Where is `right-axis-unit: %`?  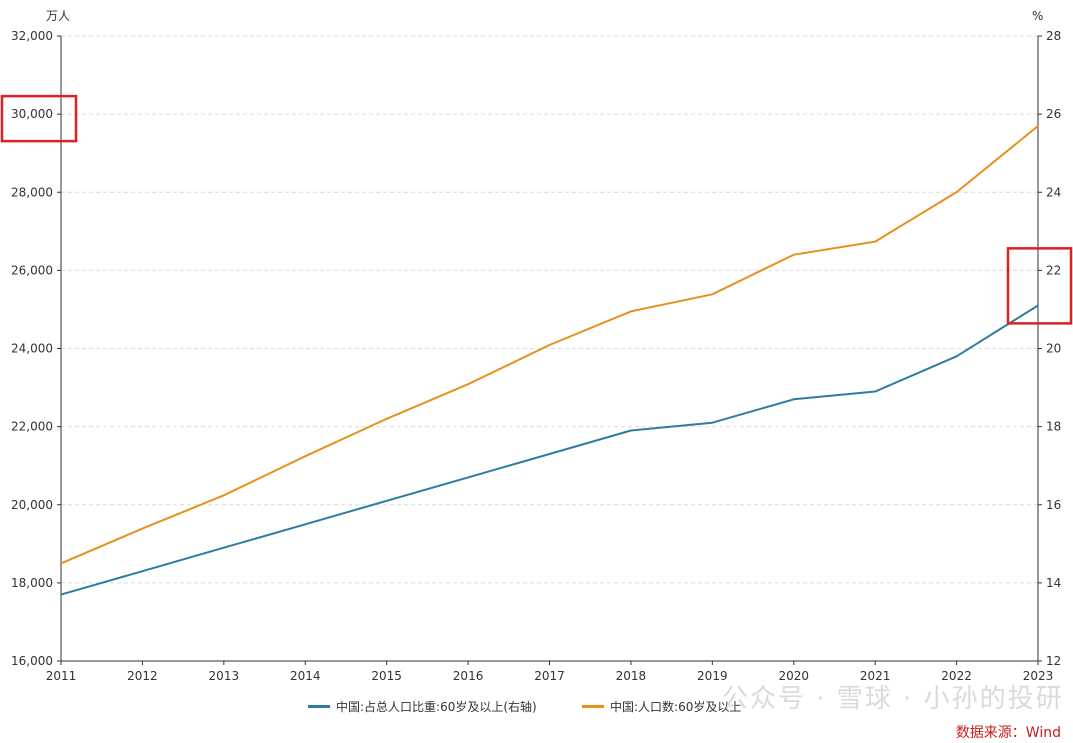
right-axis-unit: % is located at coordinates (1037, 16).